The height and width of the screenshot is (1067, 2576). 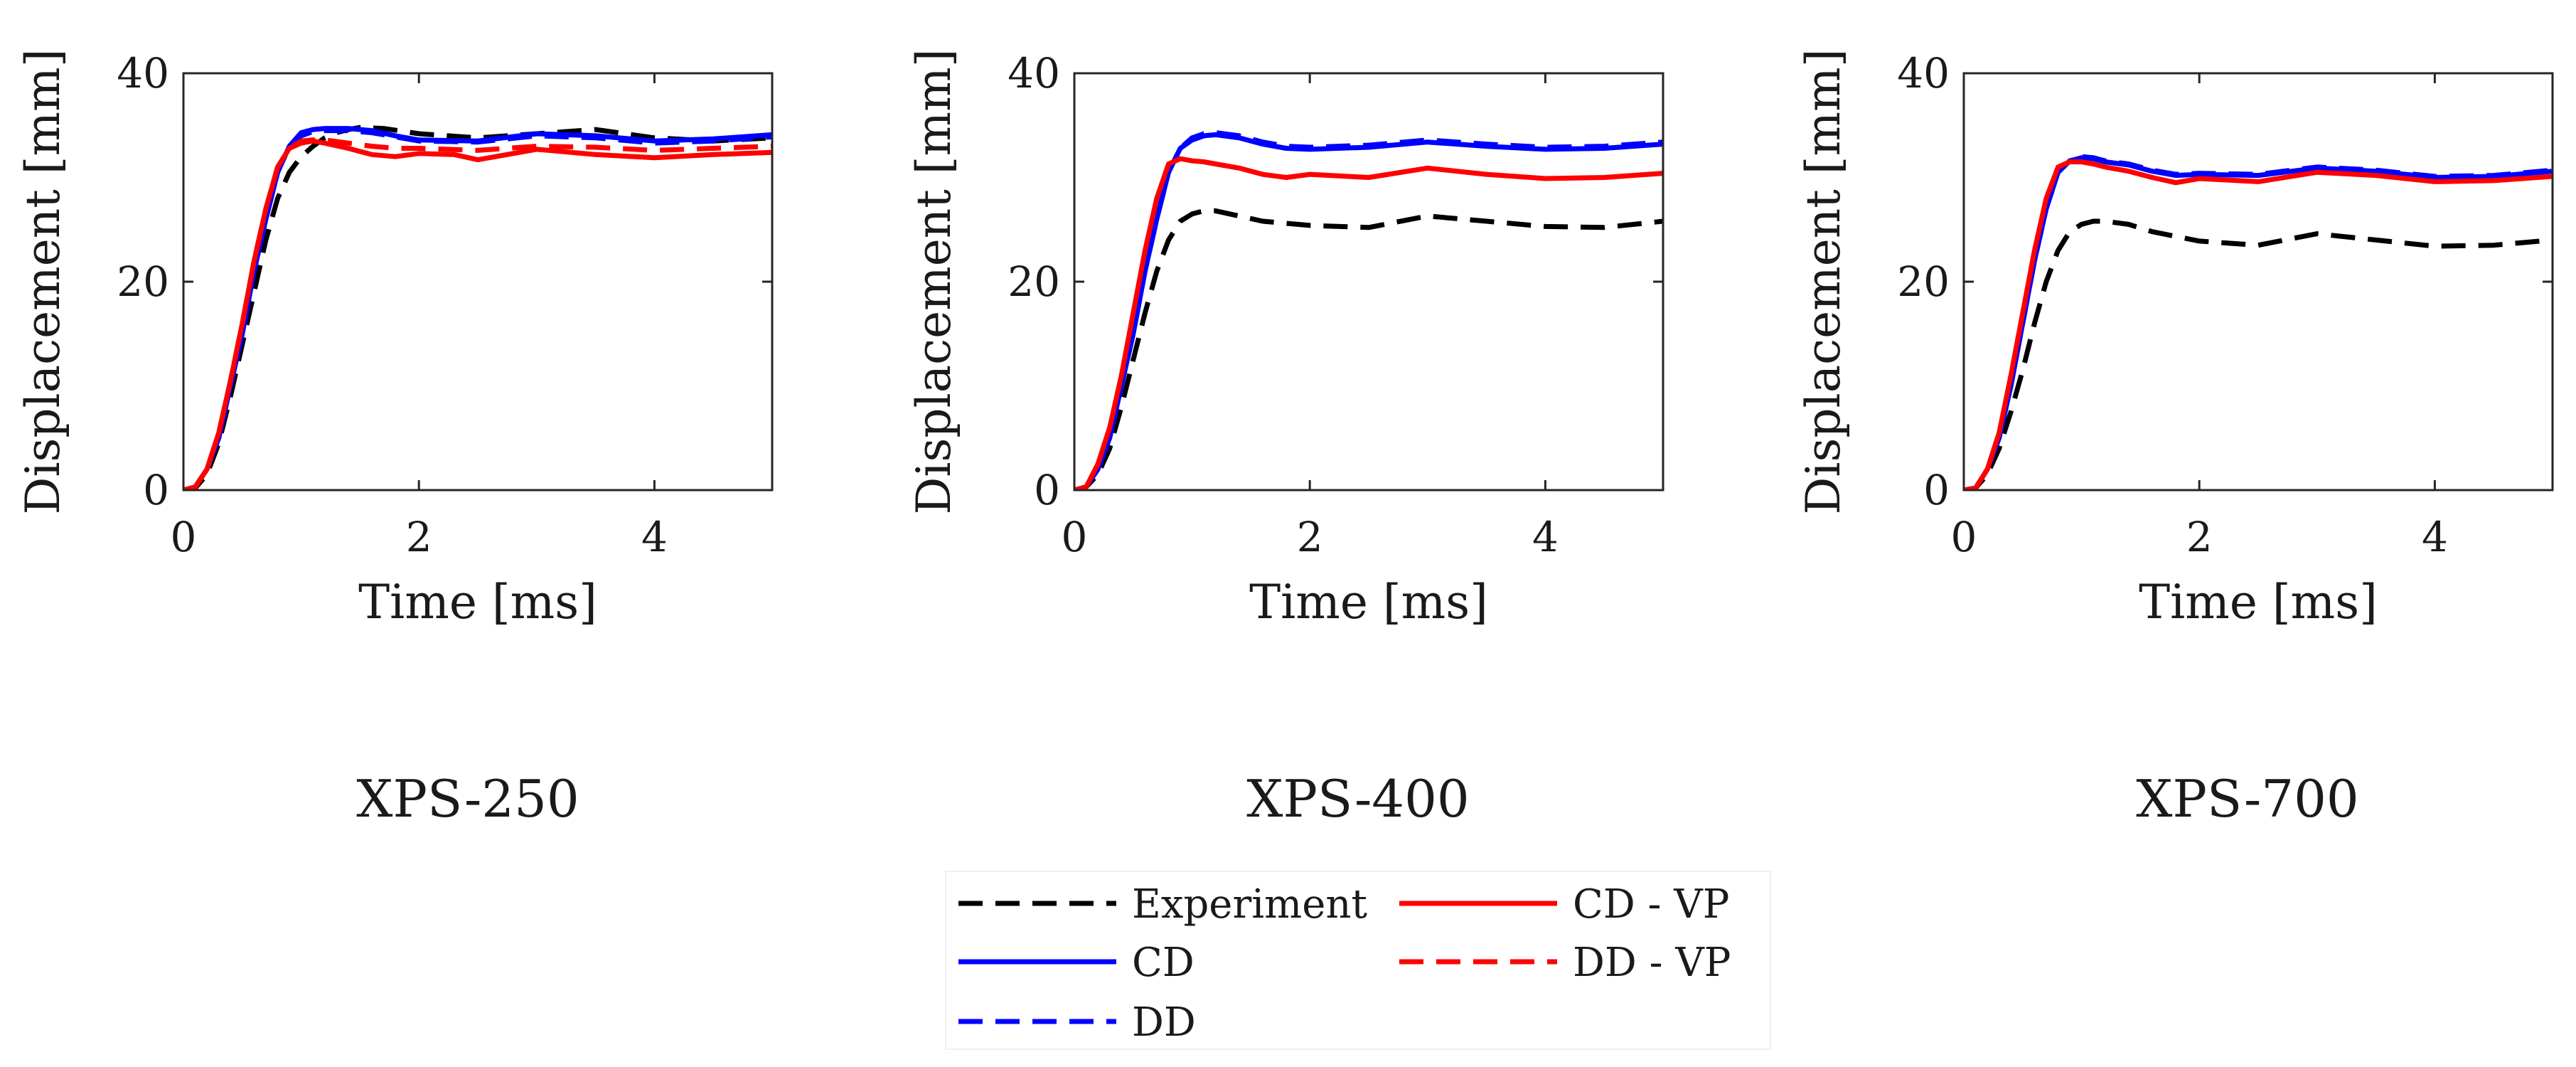 I want to click on legend-item: Experiment, so click(x=1162, y=905).